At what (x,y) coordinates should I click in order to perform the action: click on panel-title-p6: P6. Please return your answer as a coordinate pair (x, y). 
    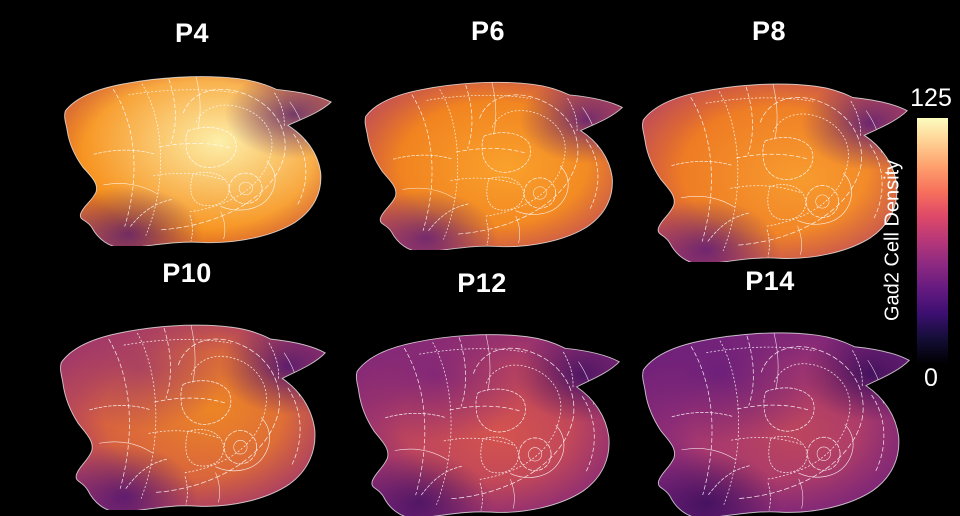
    Looking at the image, I should click on (488, 31).